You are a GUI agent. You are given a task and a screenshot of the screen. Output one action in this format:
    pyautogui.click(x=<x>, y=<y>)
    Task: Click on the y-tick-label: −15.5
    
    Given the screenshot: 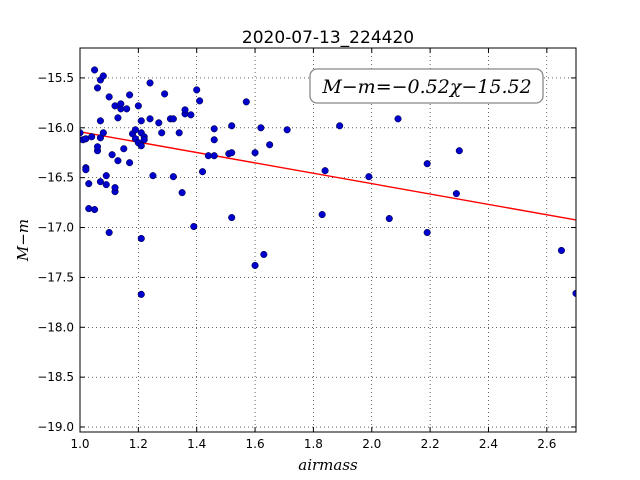 What is the action you would take?
    pyautogui.click(x=55, y=78)
    